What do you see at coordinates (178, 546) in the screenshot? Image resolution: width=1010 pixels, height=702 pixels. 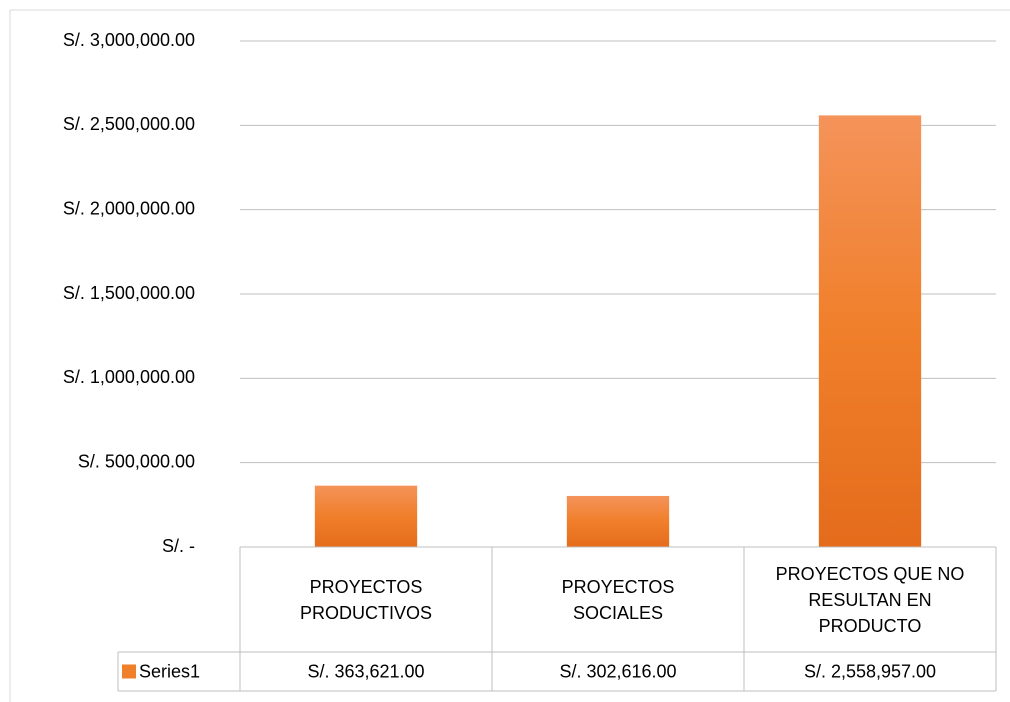 I see `y-tick-label: S/. -` at bounding box center [178, 546].